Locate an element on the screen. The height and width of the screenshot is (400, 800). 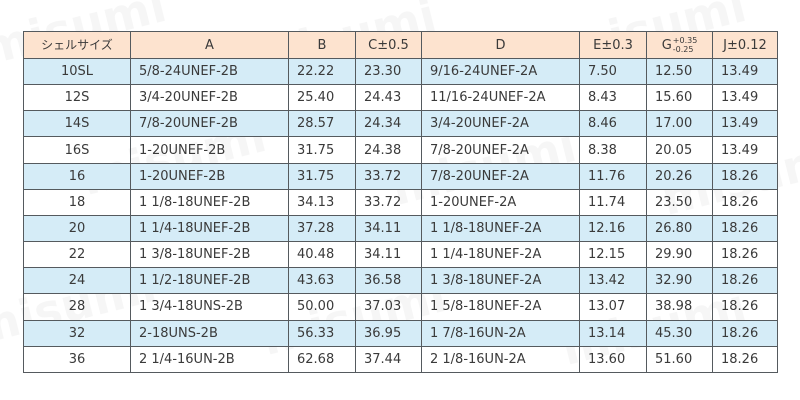
header-c: C±0.5 is located at coordinates (388, 45).